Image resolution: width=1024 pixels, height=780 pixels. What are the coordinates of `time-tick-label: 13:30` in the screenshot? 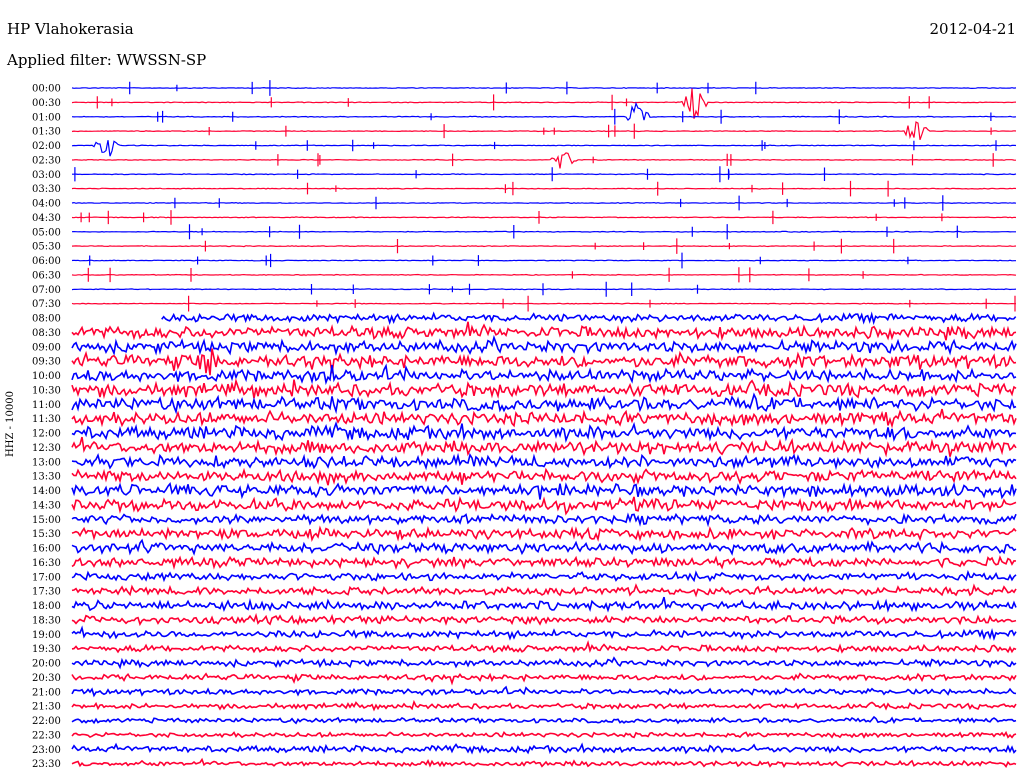 It's located at (46, 477).